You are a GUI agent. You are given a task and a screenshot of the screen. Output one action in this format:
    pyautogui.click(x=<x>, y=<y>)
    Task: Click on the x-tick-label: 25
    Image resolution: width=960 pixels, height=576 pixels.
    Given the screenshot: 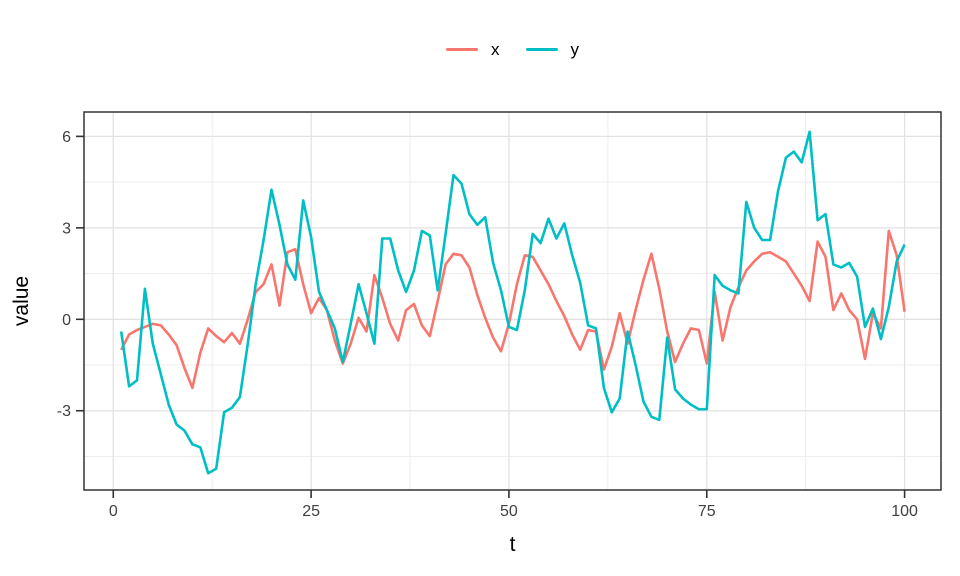 What is the action you would take?
    pyautogui.click(x=311, y=511)
    